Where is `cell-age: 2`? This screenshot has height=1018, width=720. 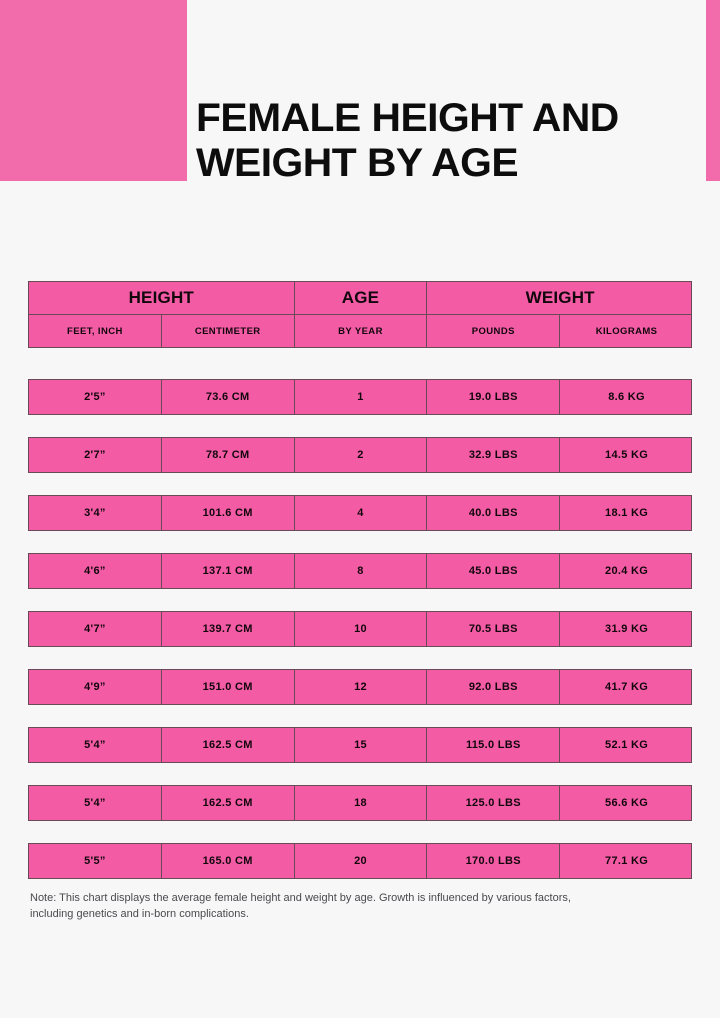 cell-age: 2 is located at coordinates (361, 455).